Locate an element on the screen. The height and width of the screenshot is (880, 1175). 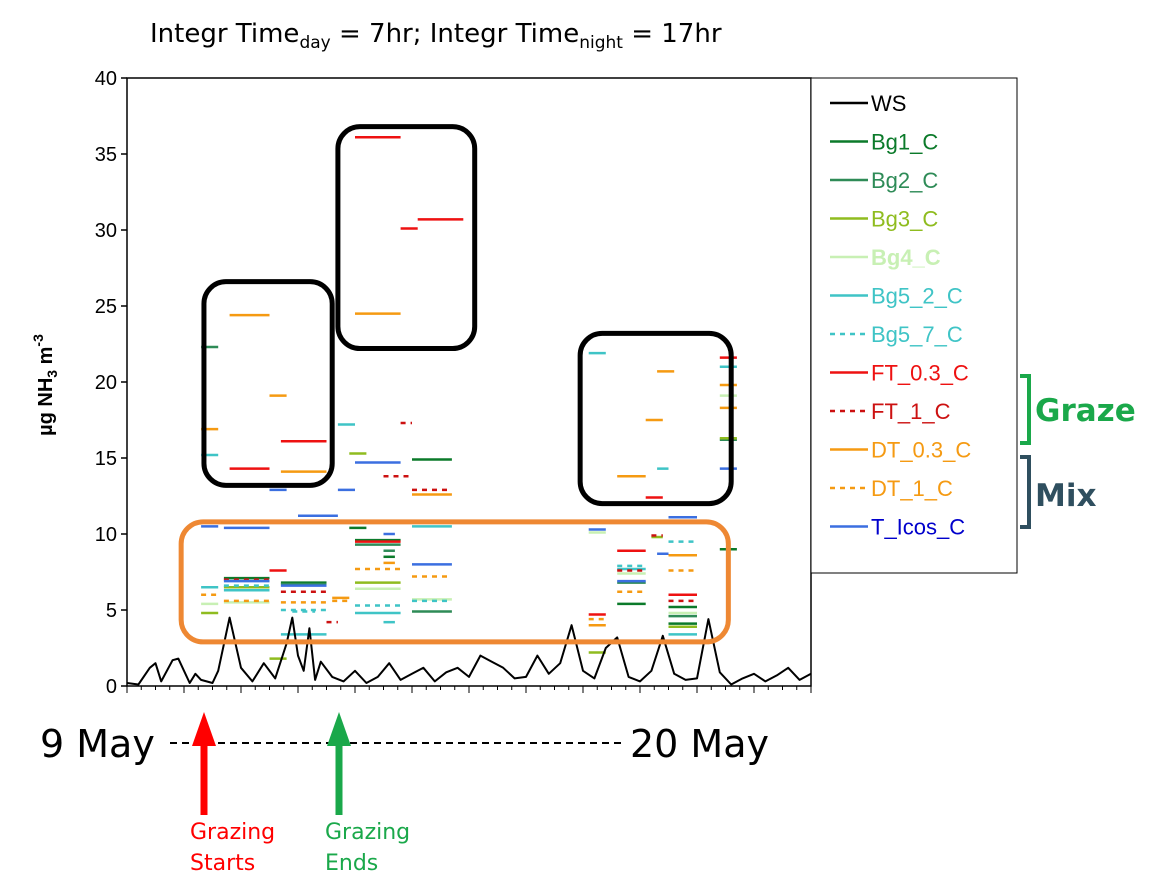
legend-label: WS is located at coordinates (888, 103).